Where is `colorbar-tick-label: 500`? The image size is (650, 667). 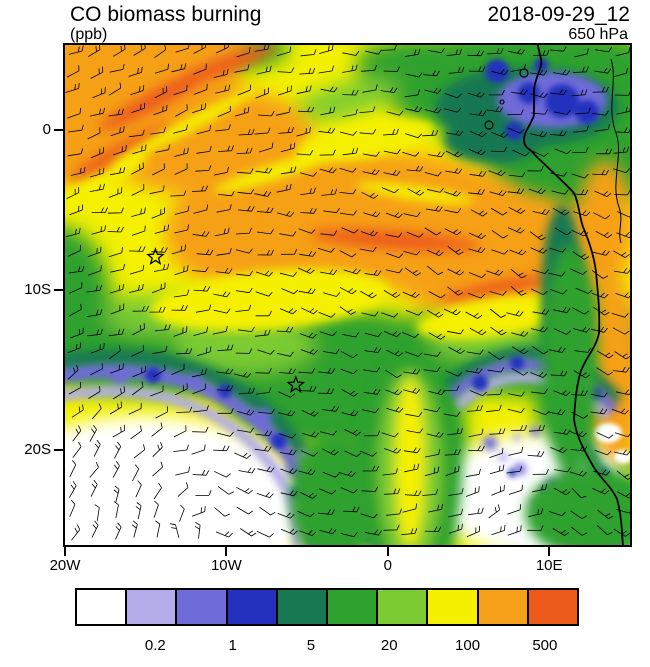 colorbar-tick-label: 500 is located at coordinates (545, 645).